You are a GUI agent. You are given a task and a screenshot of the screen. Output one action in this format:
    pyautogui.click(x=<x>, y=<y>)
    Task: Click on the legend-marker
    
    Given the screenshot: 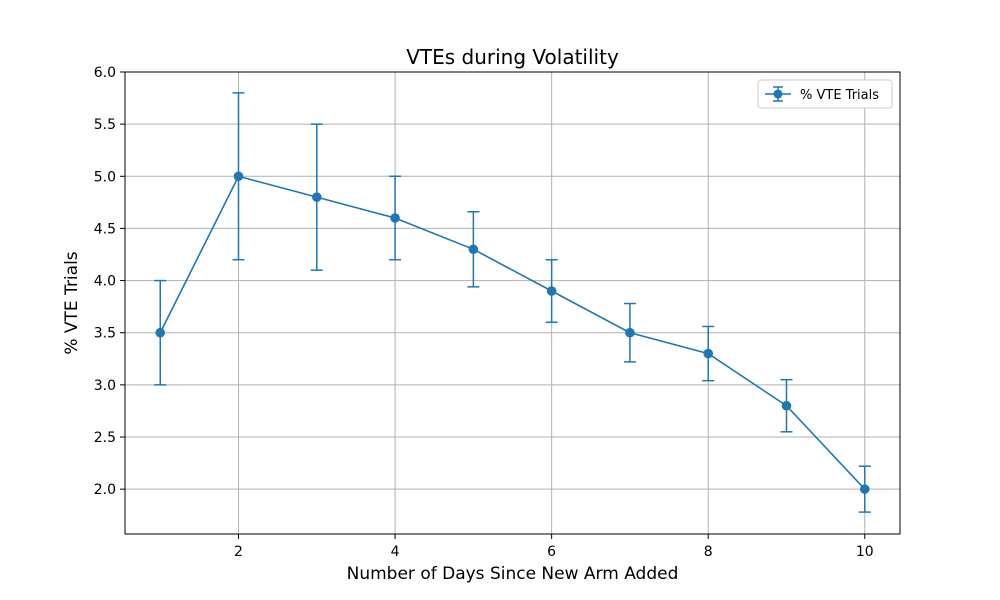 What is the action you would take?
    pyautogui.click(x=778, y=94)
    